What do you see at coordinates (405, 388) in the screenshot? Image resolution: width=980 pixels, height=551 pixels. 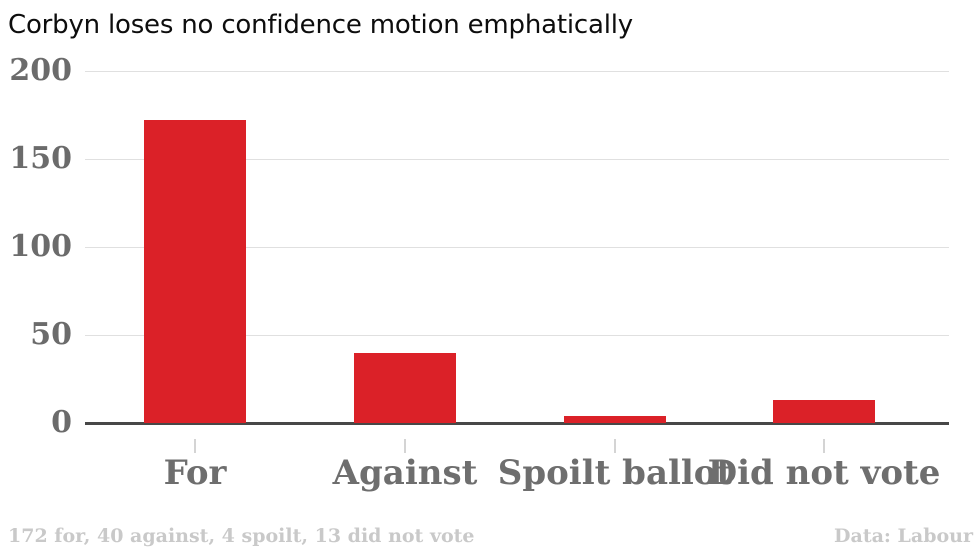 I see `bar-against` at bounding box center [405, 388].